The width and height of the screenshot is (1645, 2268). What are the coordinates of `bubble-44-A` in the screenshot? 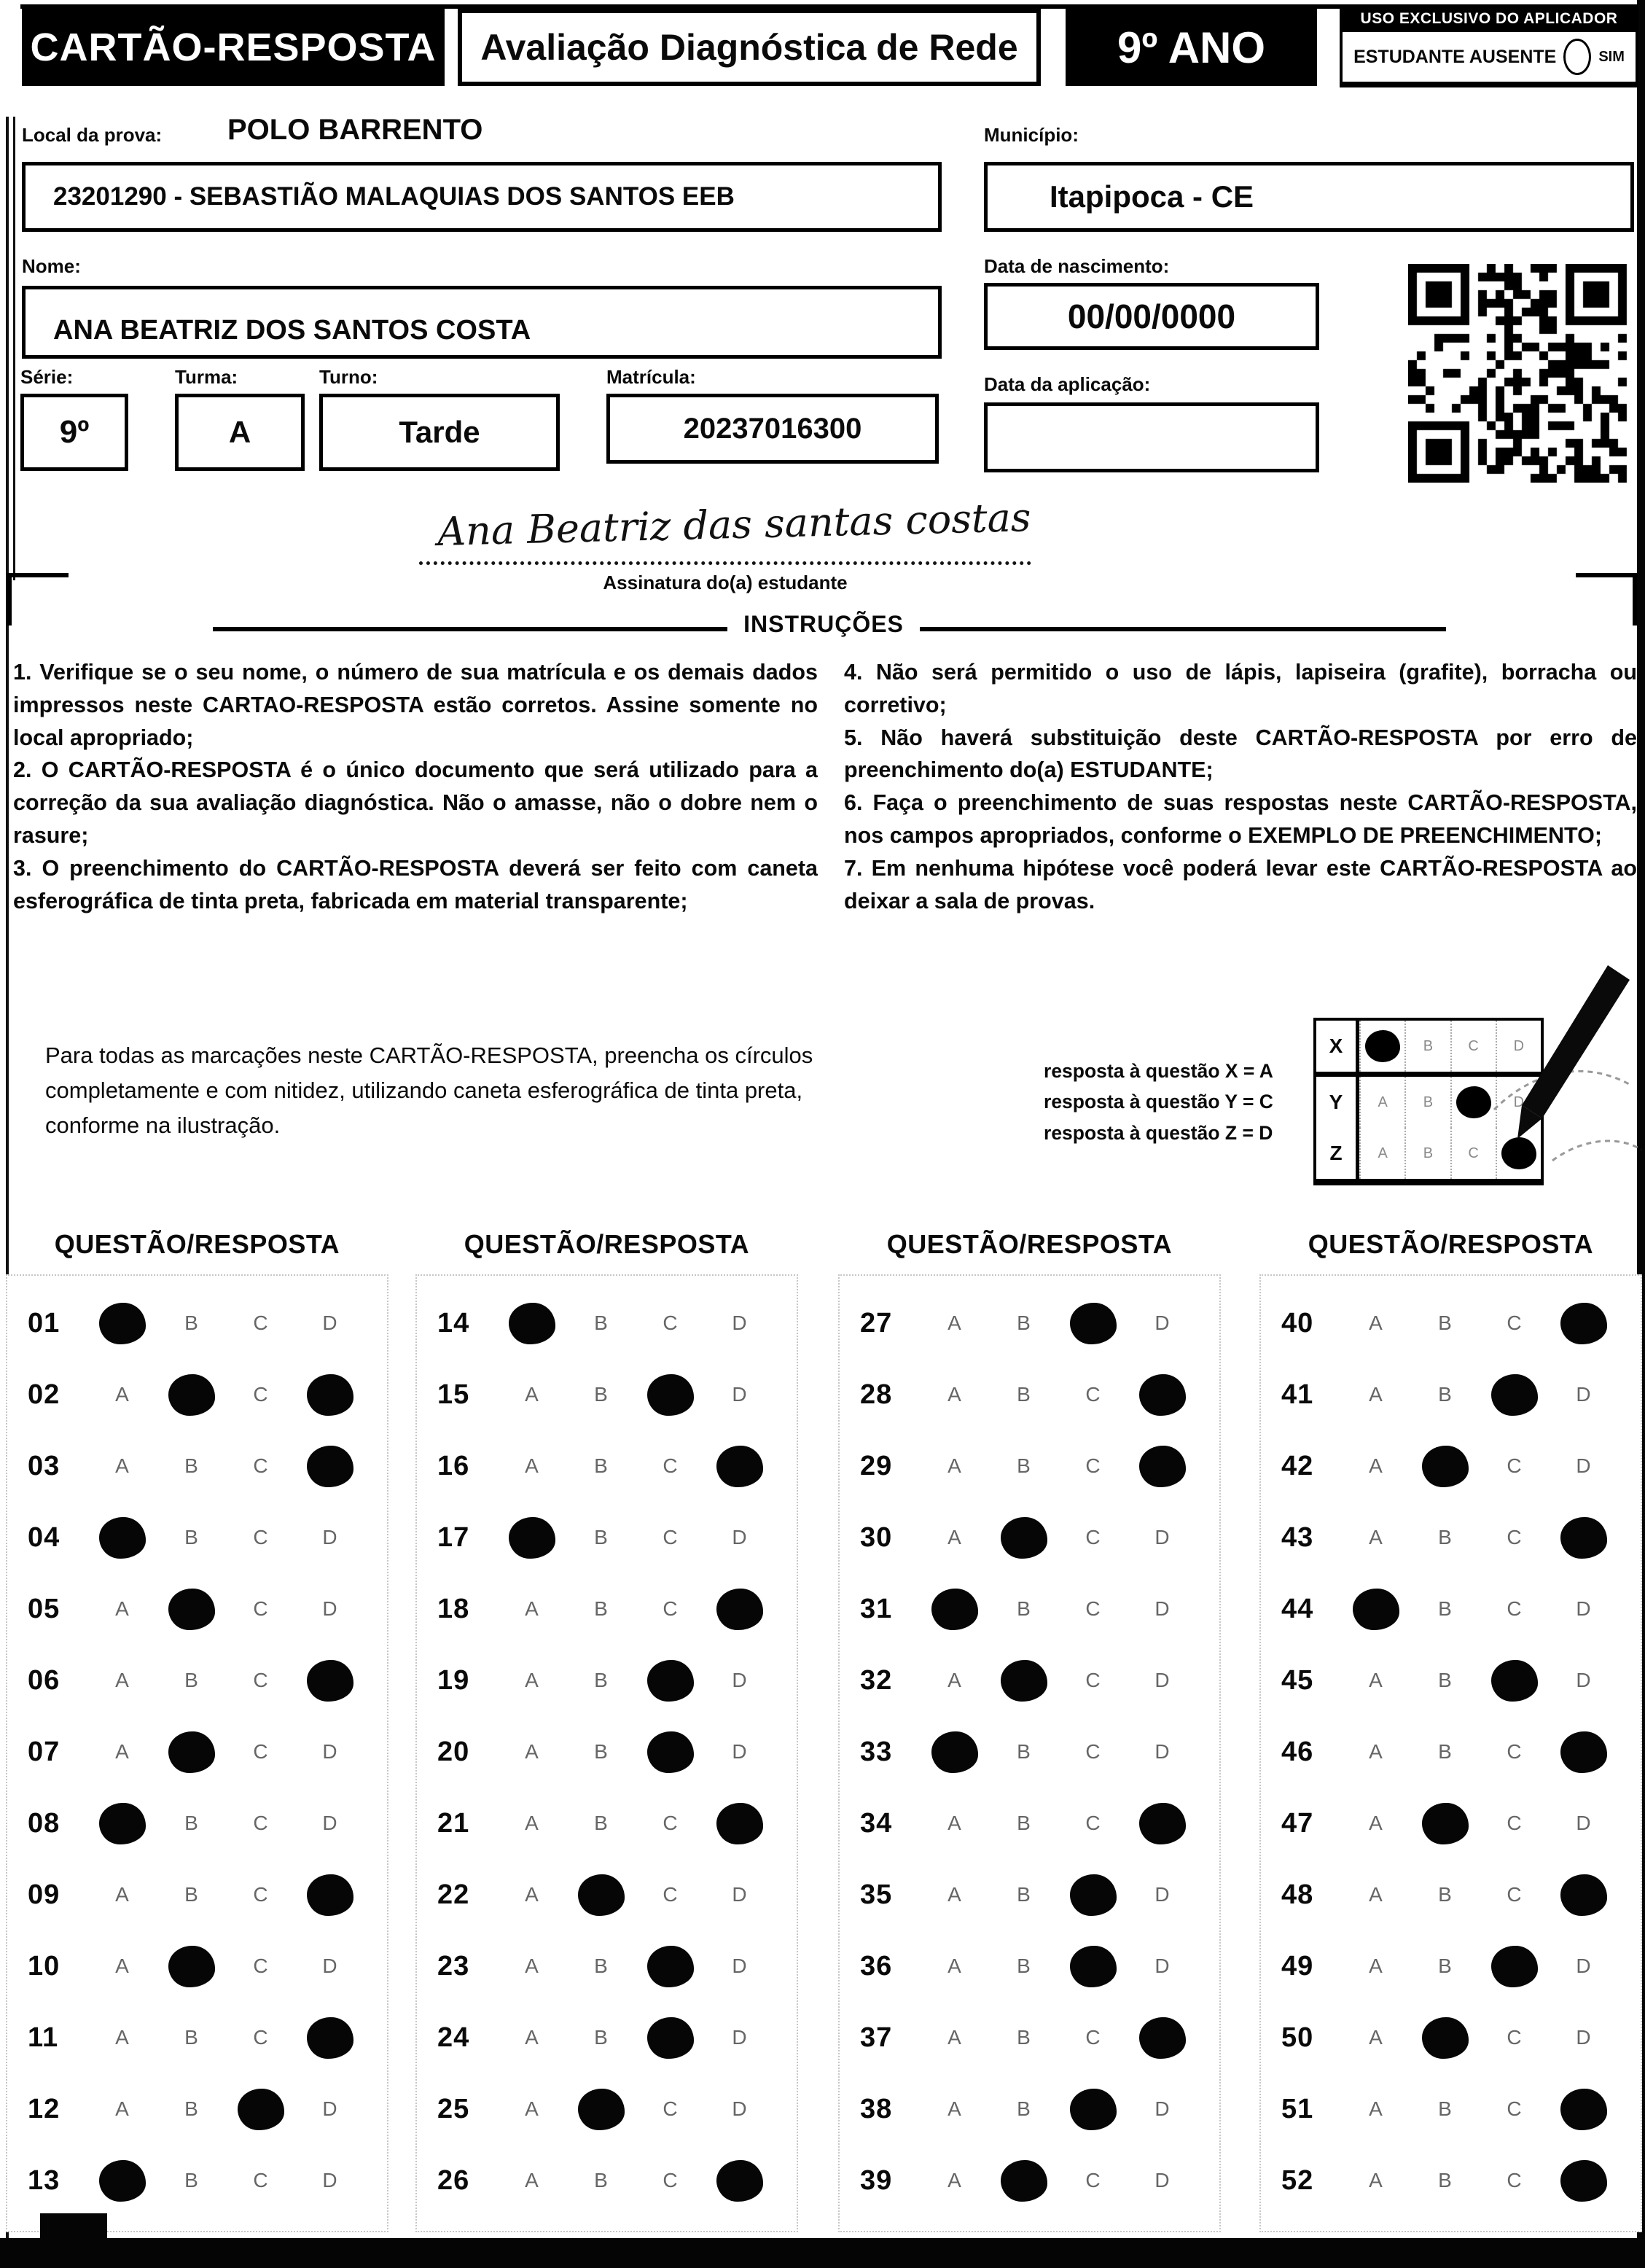 It's located at (1375, 1609).